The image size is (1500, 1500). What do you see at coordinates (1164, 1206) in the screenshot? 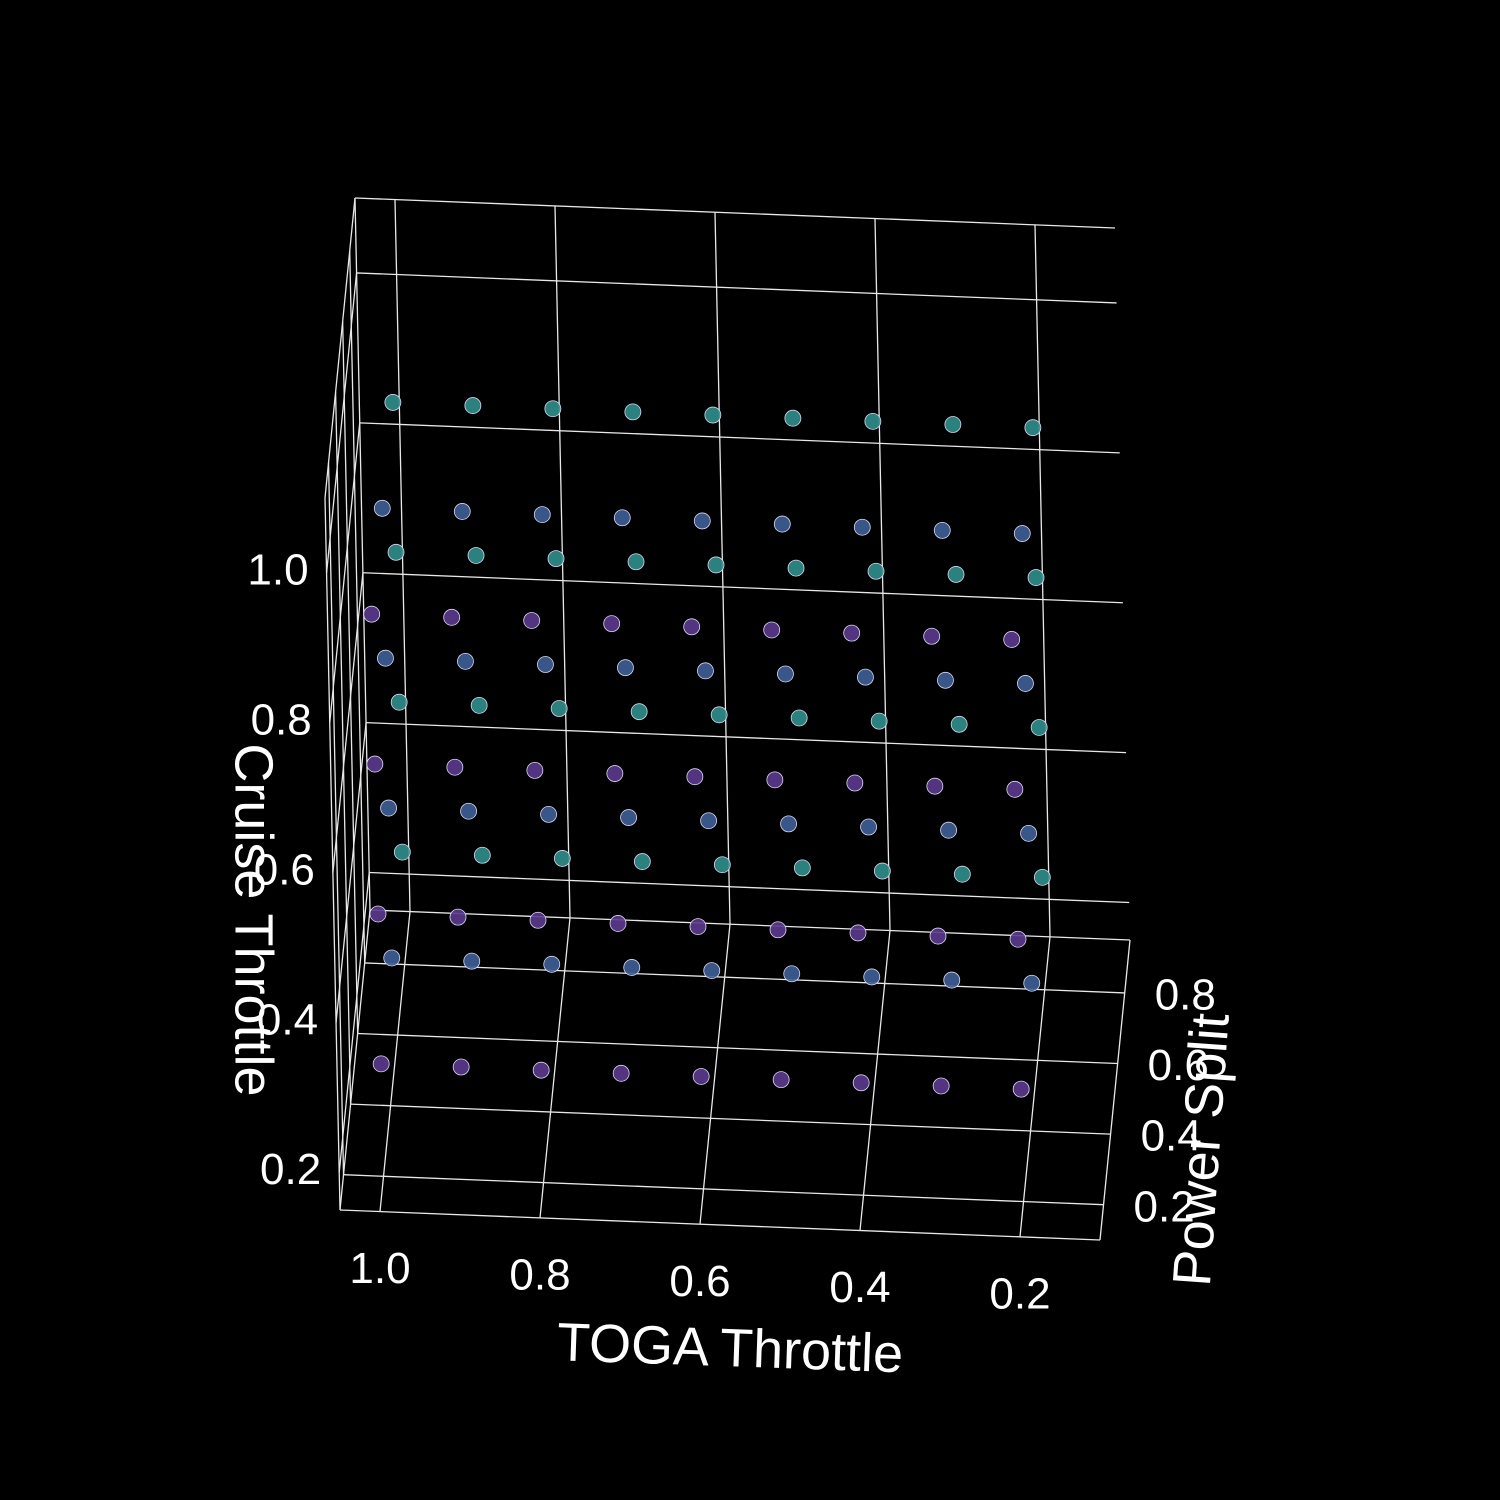
I see `z-tick-label: 0.2` at bounding box center [1164, 1206].